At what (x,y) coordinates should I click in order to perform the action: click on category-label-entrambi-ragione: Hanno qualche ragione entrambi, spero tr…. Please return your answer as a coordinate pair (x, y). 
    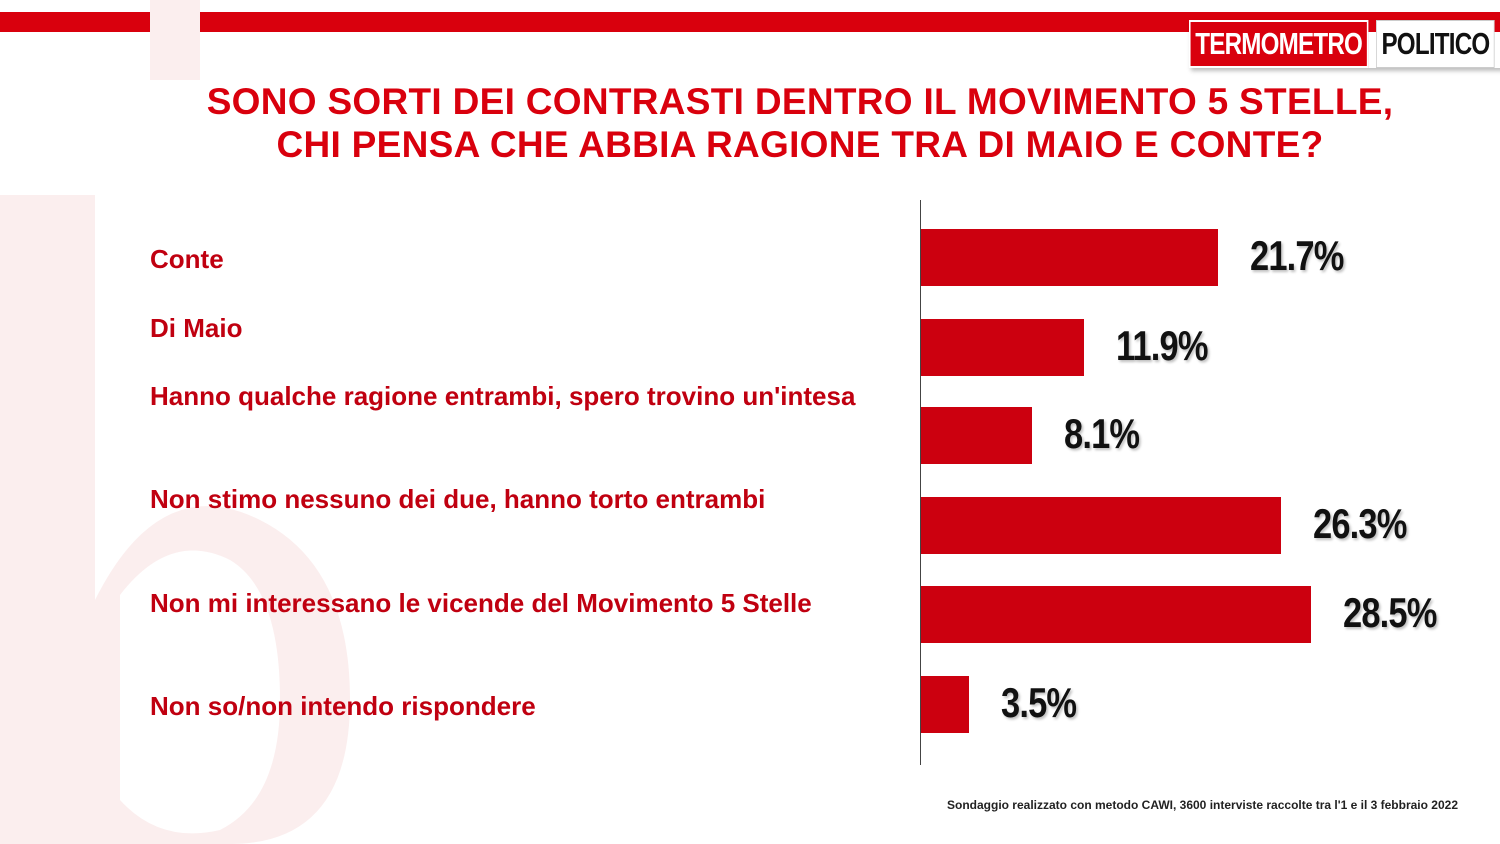
    Looking at the image, I should click on (503, 396).